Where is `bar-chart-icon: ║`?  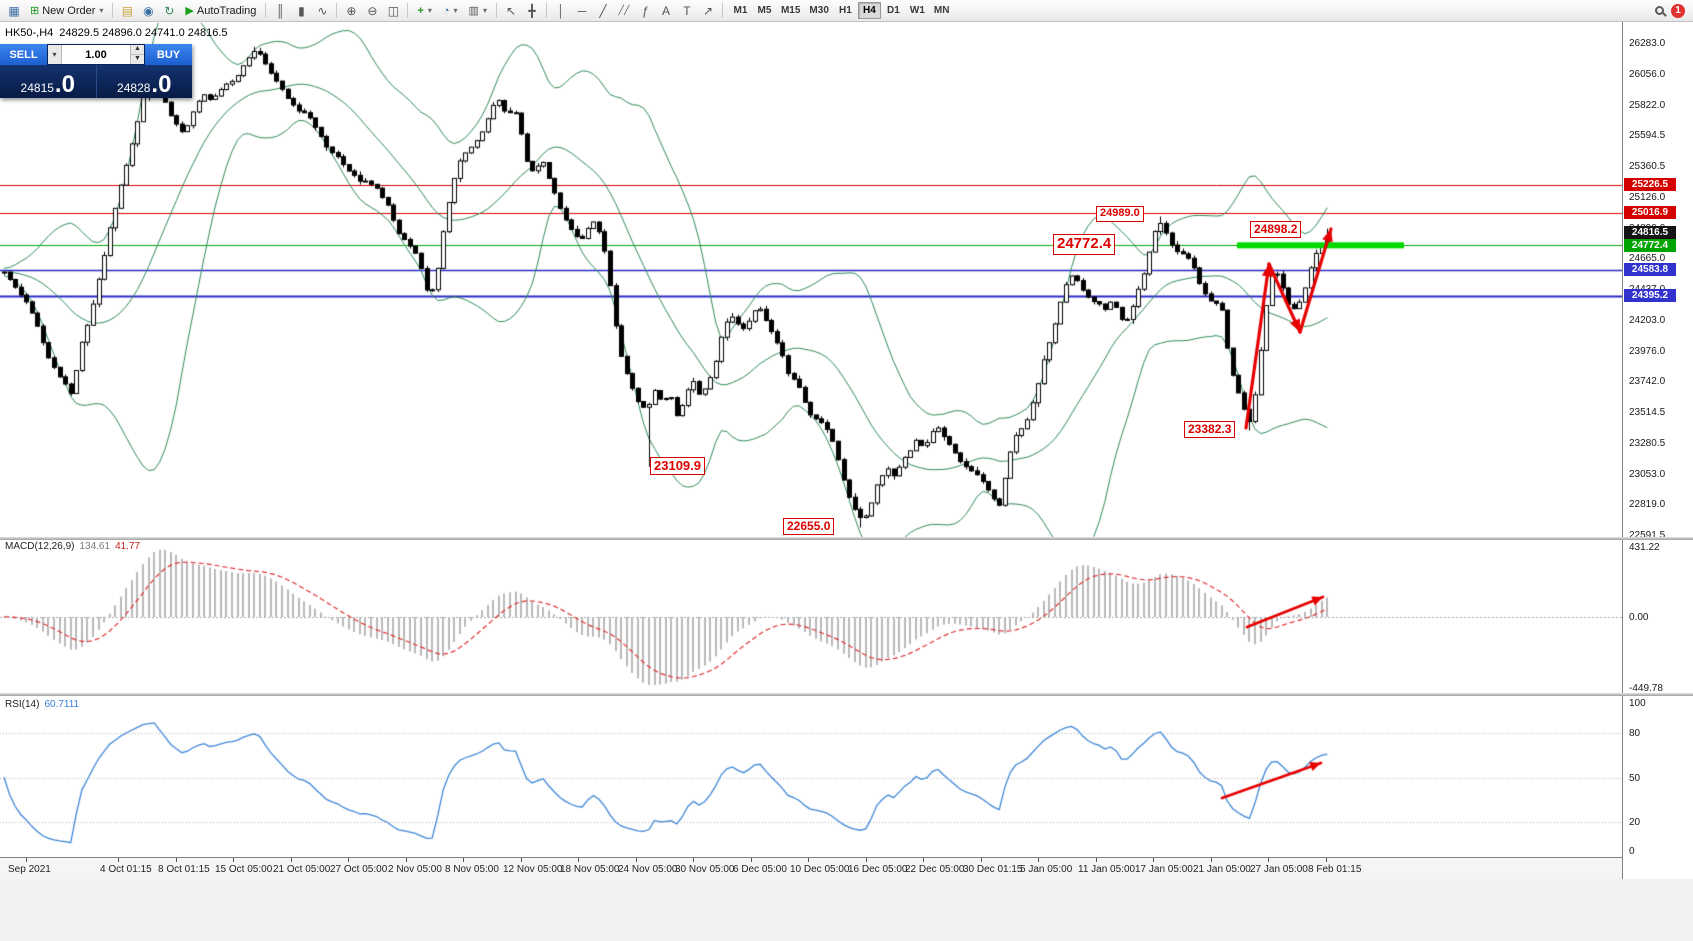 bar-chart-icon: ║ is located at coordinates (280, 10).